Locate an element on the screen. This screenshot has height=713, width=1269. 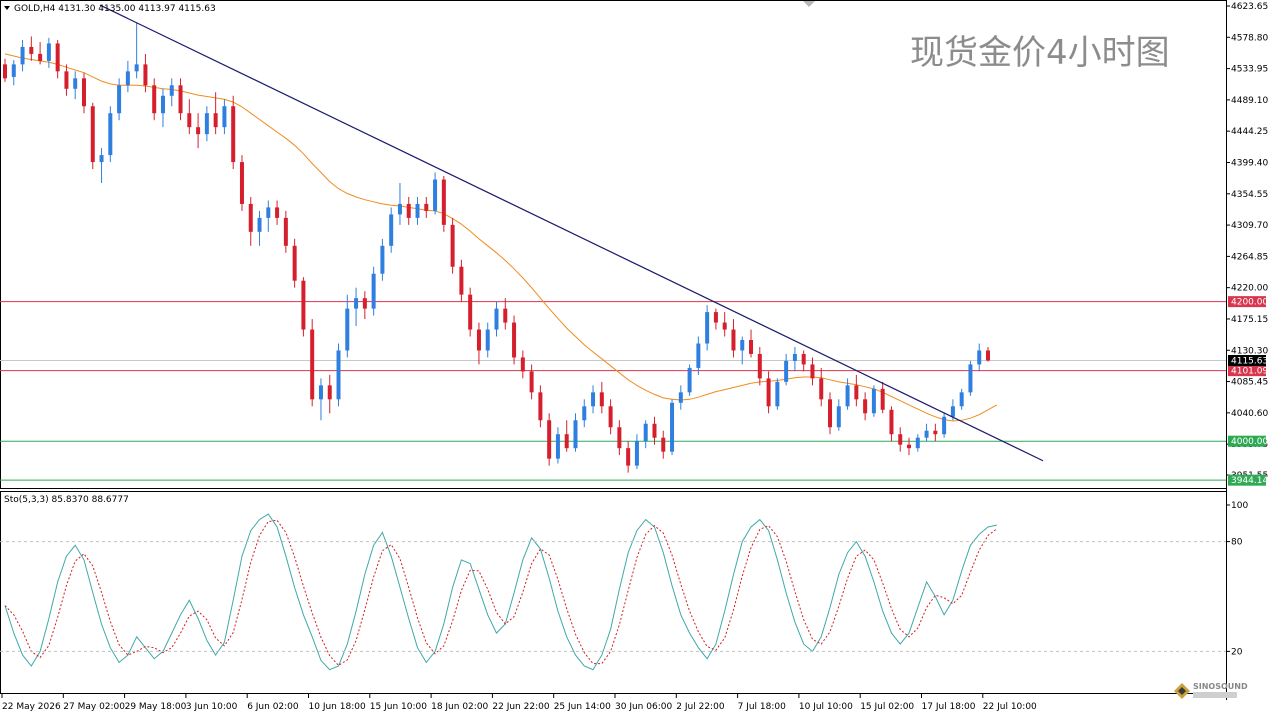
time-tick-label: 17 Jul 18:00 is located at coordinates (949, 707).